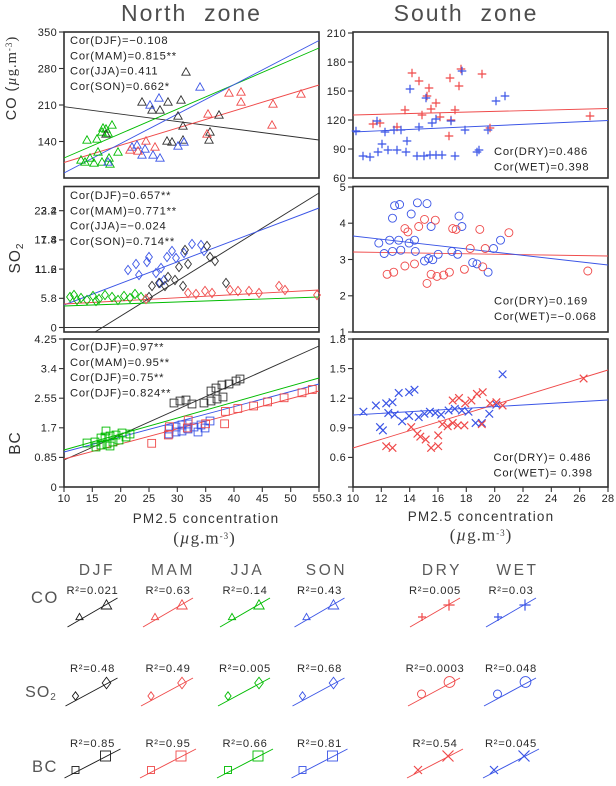  Describe the element at coordinates (435, 669) in the screenshot. I see `svg-text: R²=0.0003` at that location.